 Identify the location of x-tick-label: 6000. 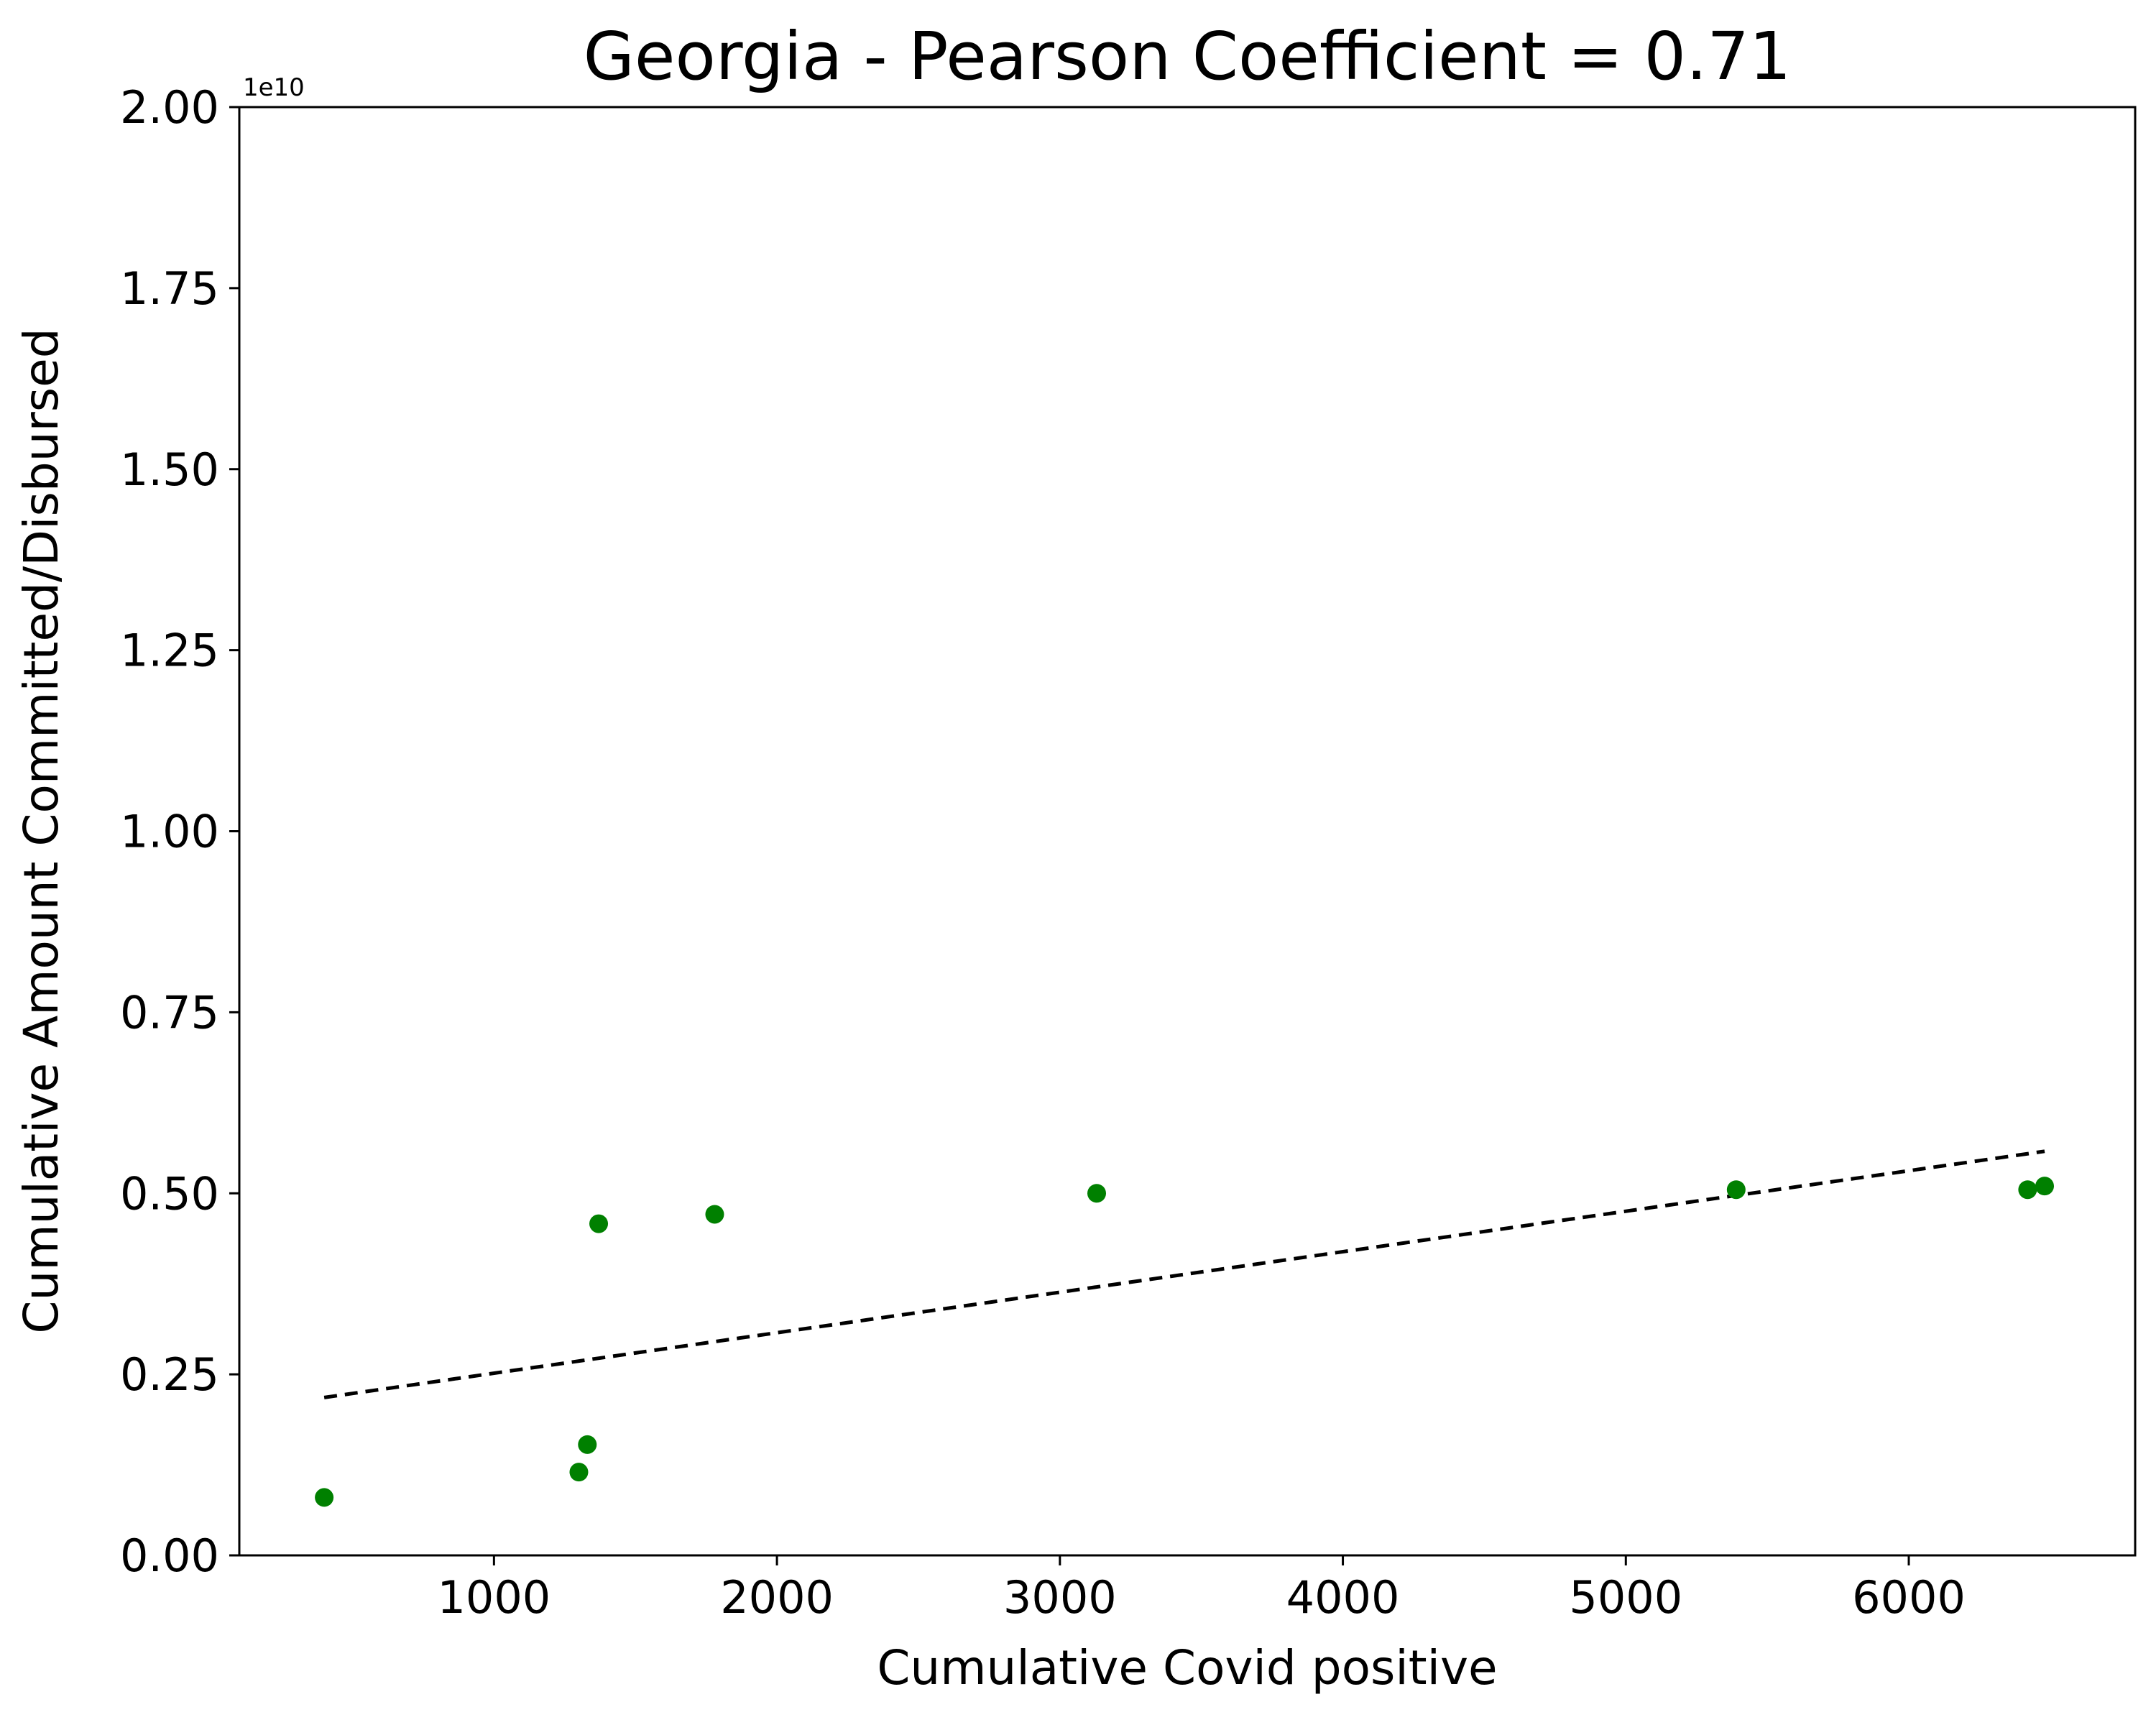
(1909, 1597).